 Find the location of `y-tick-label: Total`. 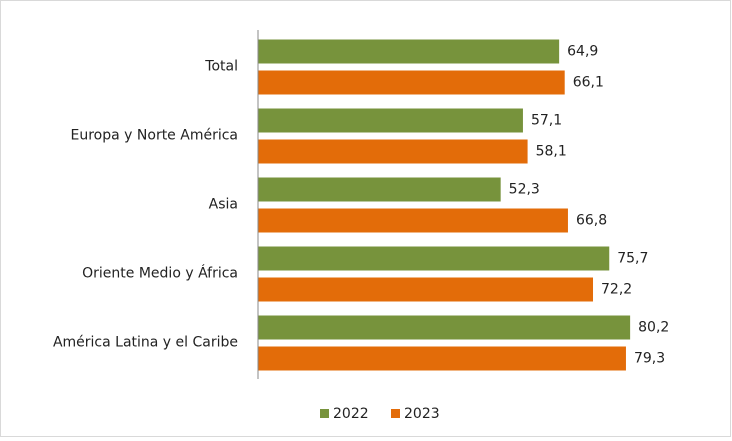

y-tick-label: Total is located at coordinates (221, 67).